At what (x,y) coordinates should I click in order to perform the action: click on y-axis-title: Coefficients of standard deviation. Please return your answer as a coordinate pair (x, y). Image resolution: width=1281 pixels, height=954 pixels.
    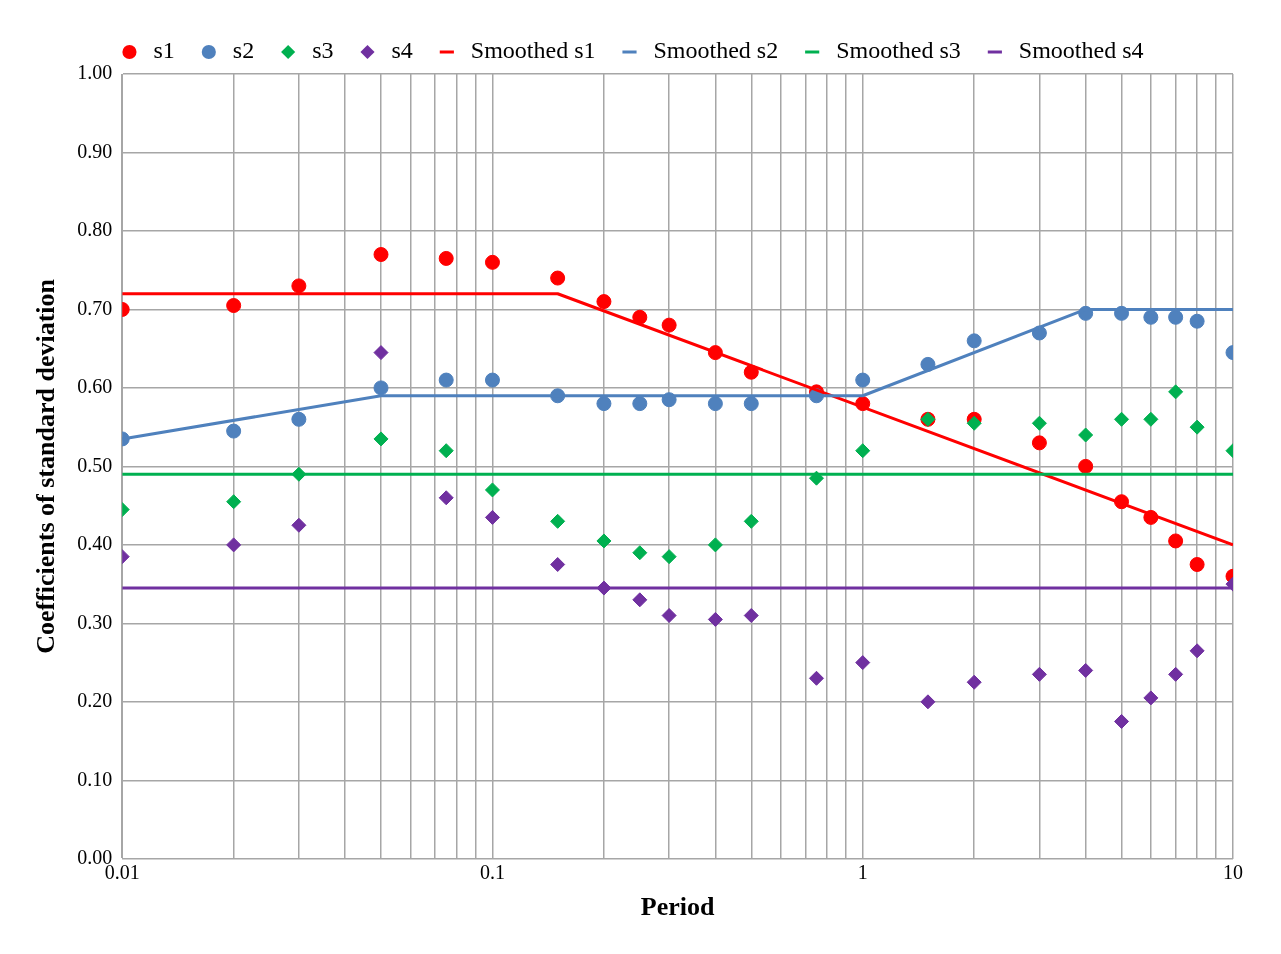
    Looking at the image, I should click on (46, 466).